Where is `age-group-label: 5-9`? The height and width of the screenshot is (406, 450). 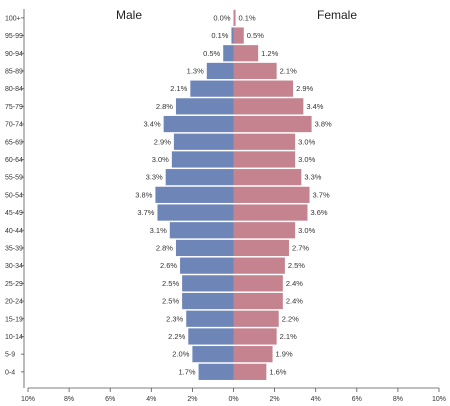
age-group-label: 5-9 is located at coordinates (10, 355).